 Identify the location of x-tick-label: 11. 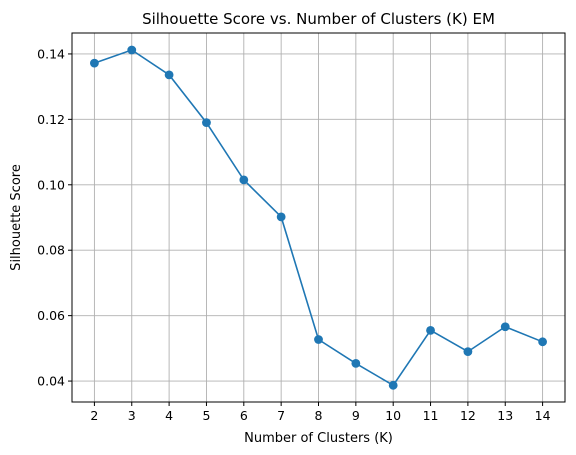
(431, 415).